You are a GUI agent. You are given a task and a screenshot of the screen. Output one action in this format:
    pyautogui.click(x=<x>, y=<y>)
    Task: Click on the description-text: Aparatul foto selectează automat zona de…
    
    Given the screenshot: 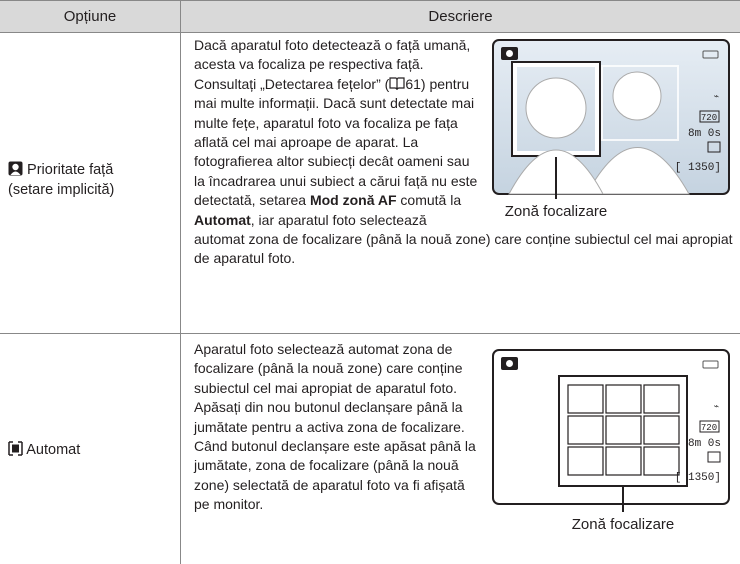 What is the action you would take?
    pyautogui.click(x=335, y=427)
    